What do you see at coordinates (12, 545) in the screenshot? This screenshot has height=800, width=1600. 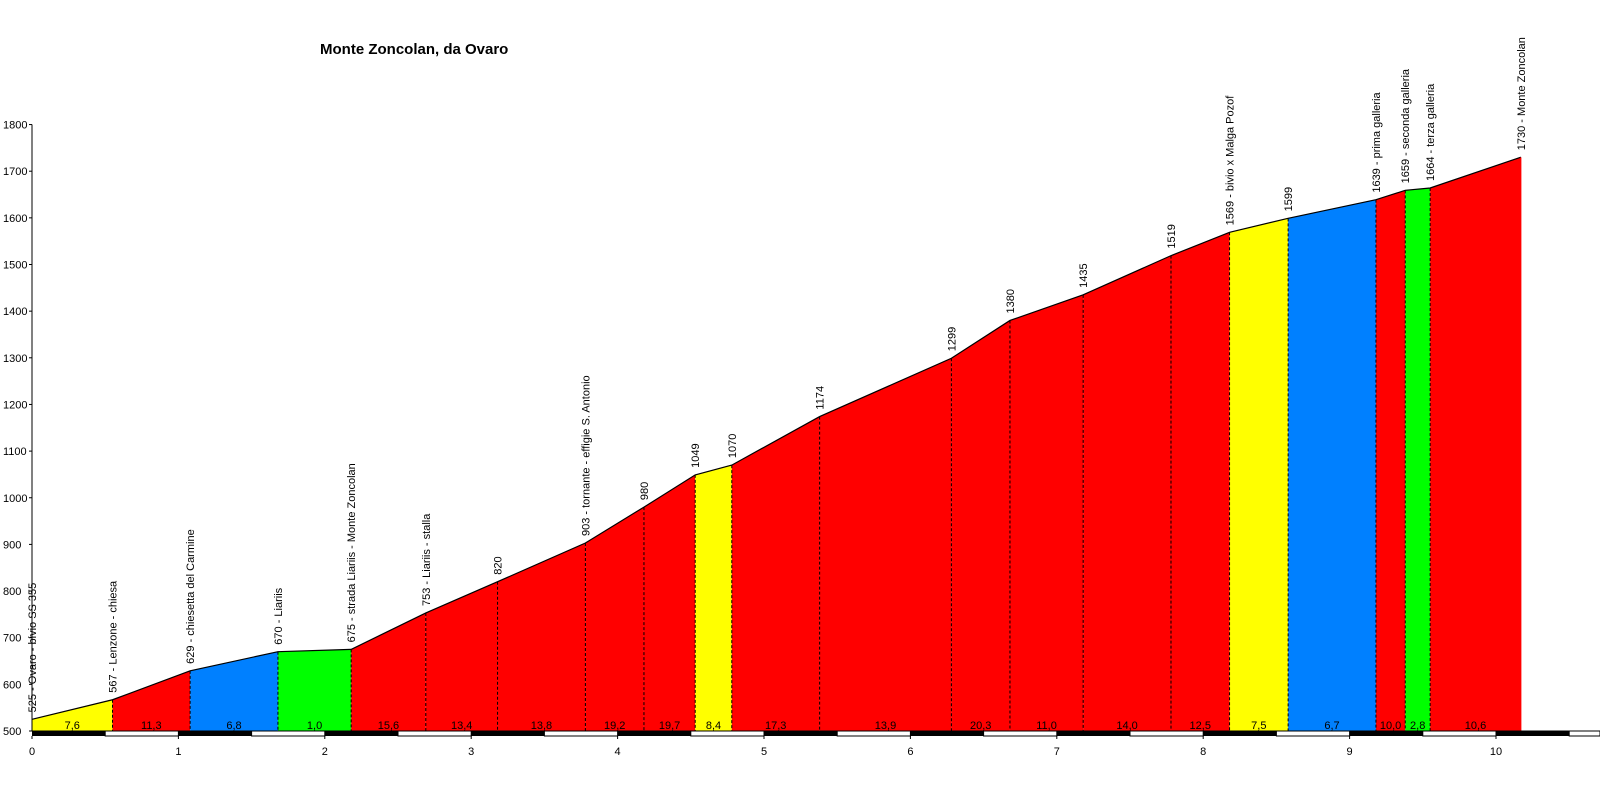 I see `y-tick-label: 900` at bounding box center [12, 545].